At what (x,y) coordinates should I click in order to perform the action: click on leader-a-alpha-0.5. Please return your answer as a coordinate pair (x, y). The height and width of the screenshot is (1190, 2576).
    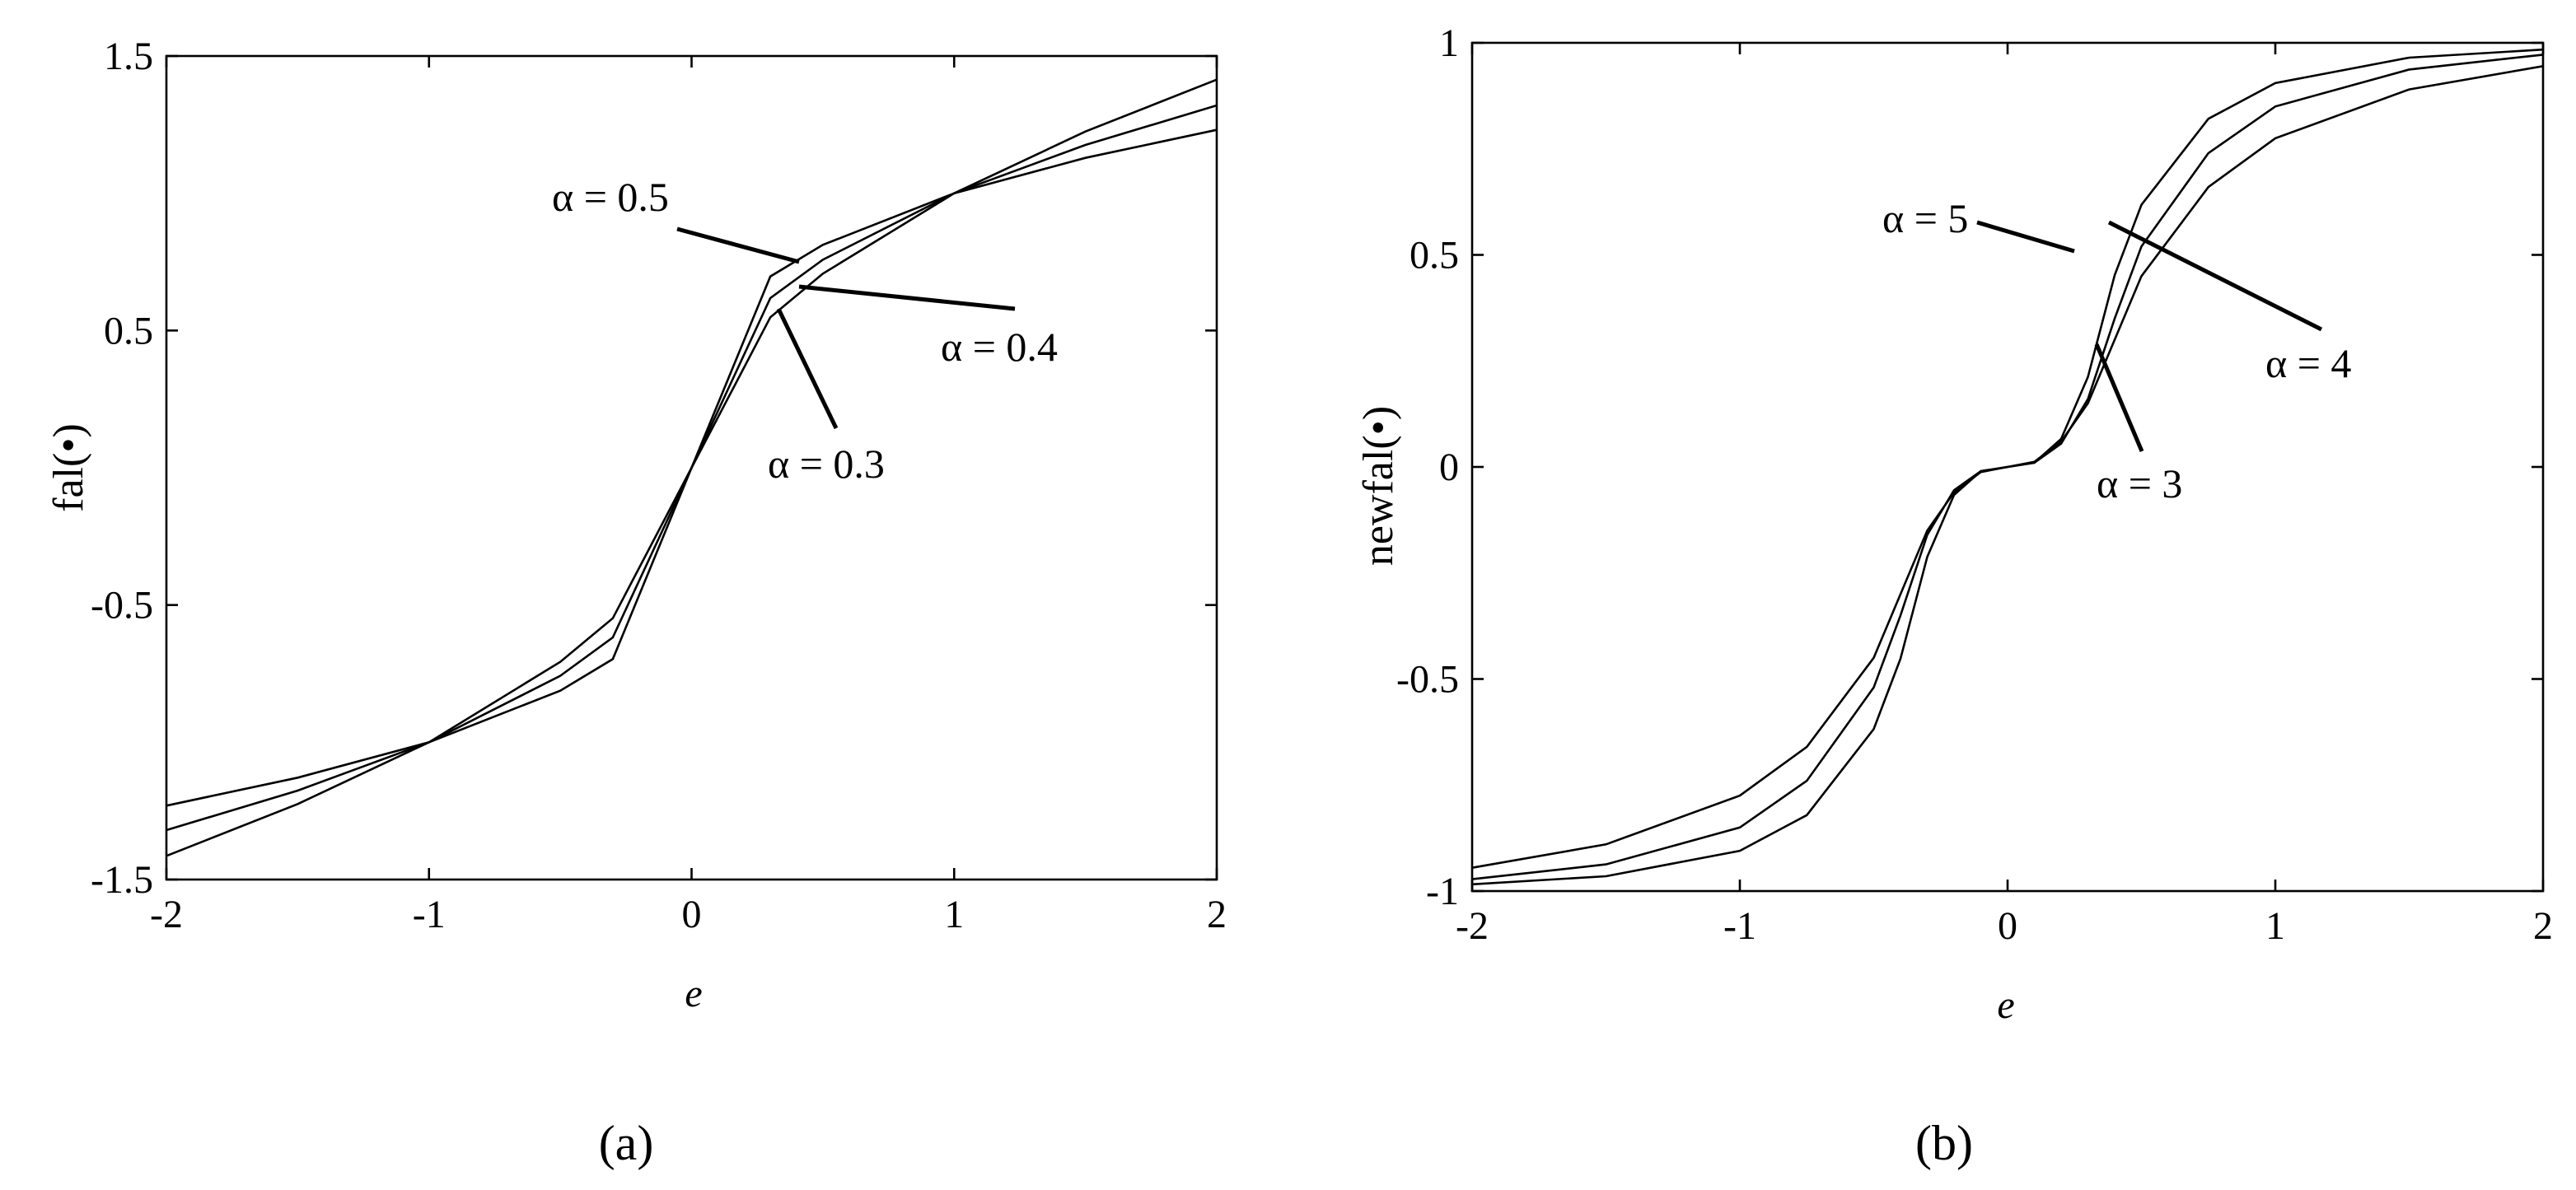
    Looking at the image, I should click on (738, 245).